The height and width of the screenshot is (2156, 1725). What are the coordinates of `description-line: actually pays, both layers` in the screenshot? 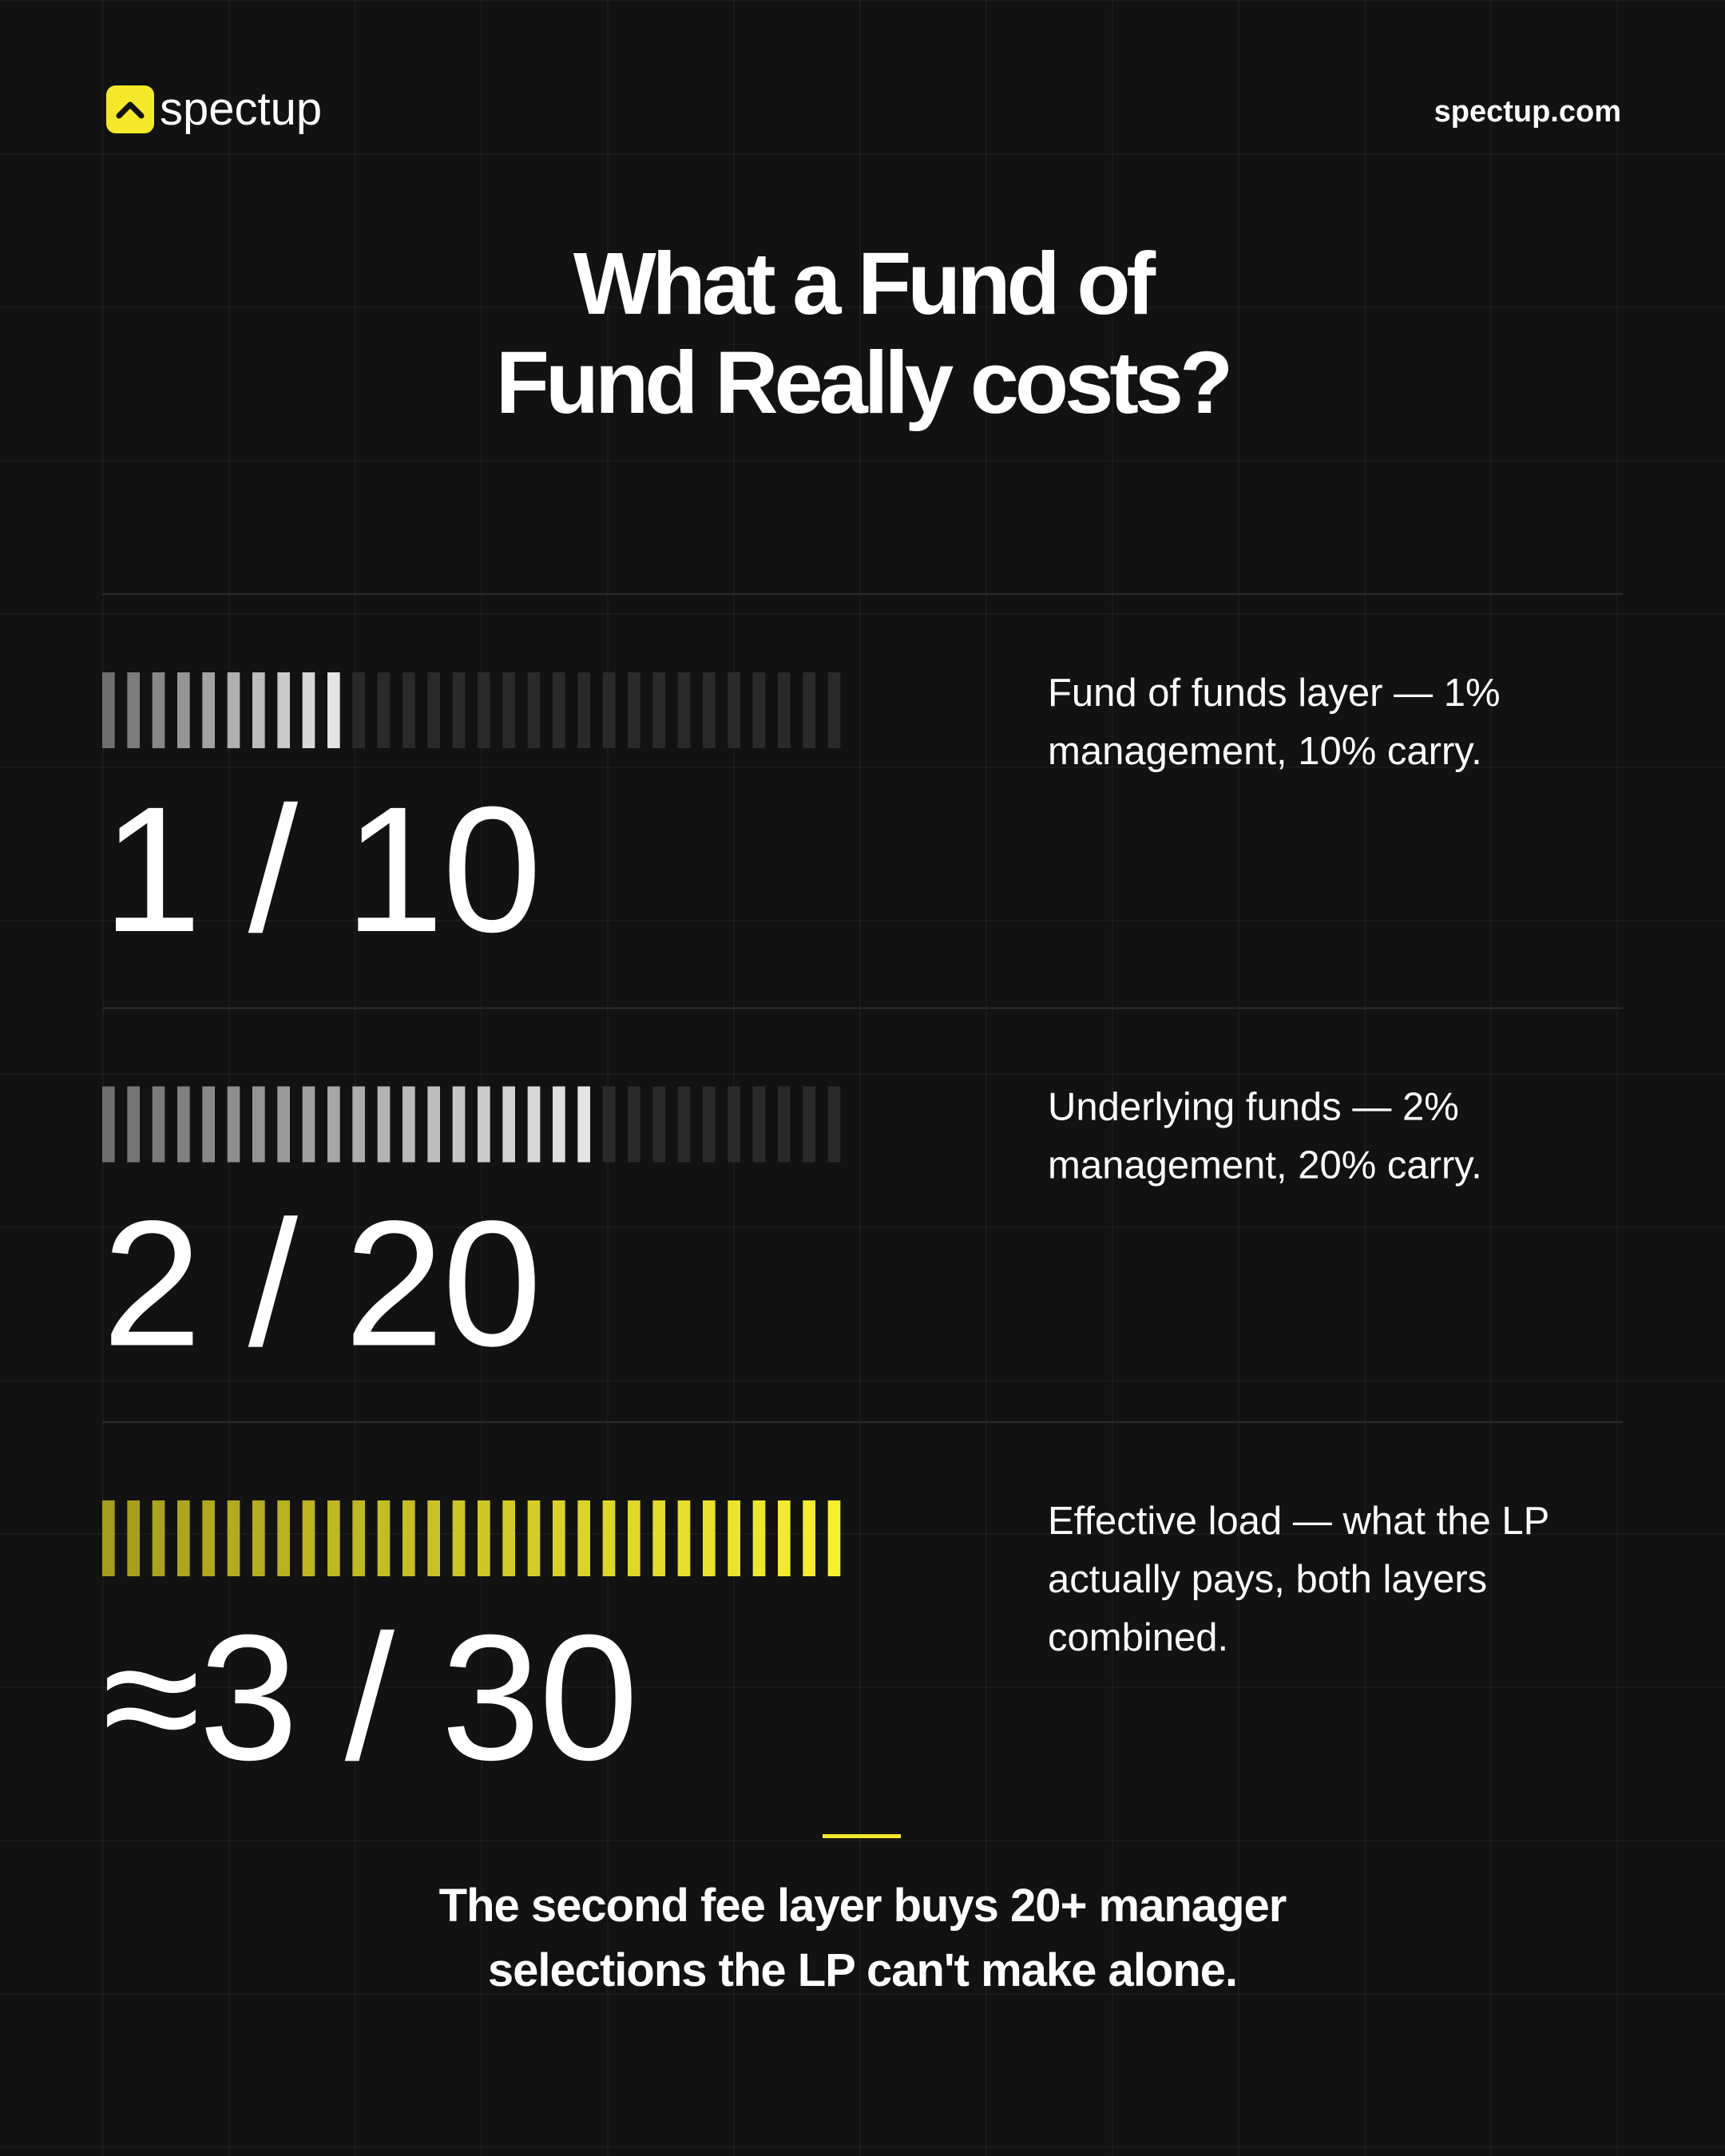 It's located at (1268, 1579).